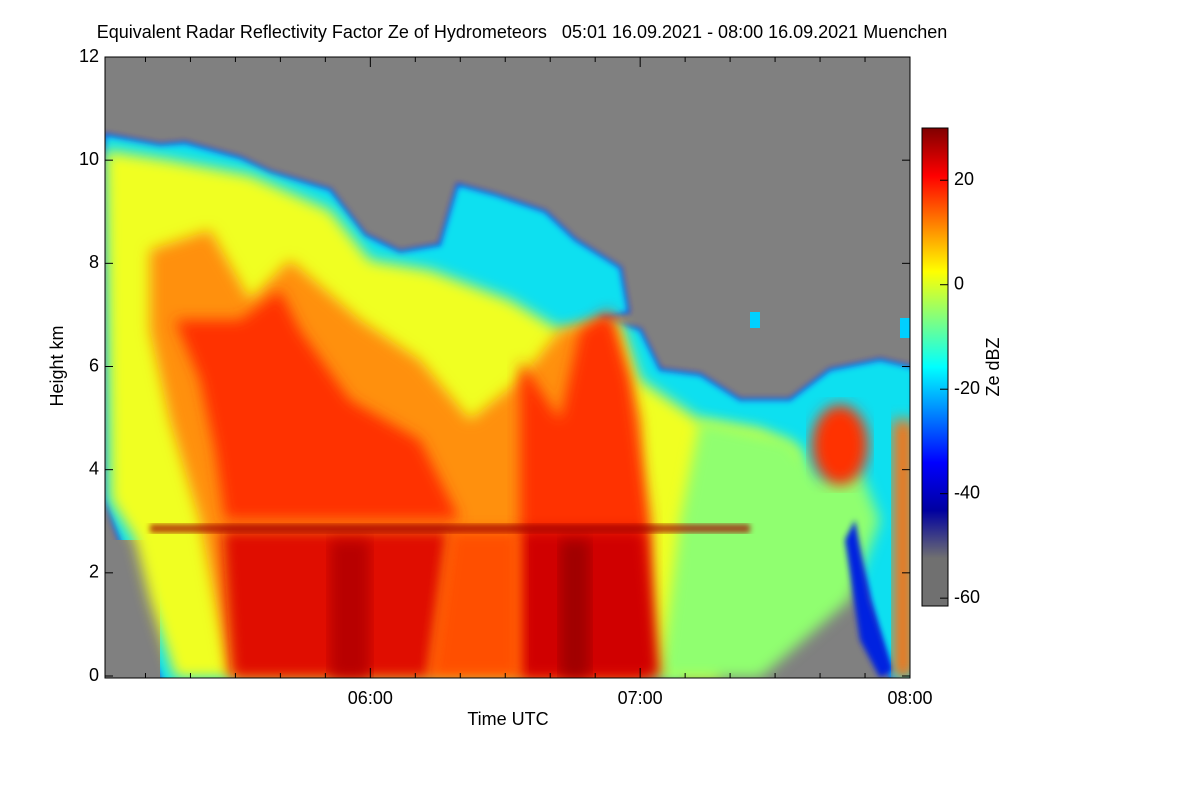 The height and width of the screenshot is (800, 1200). I want to click on colorbar-tick-label: -20, so click(967, 388).